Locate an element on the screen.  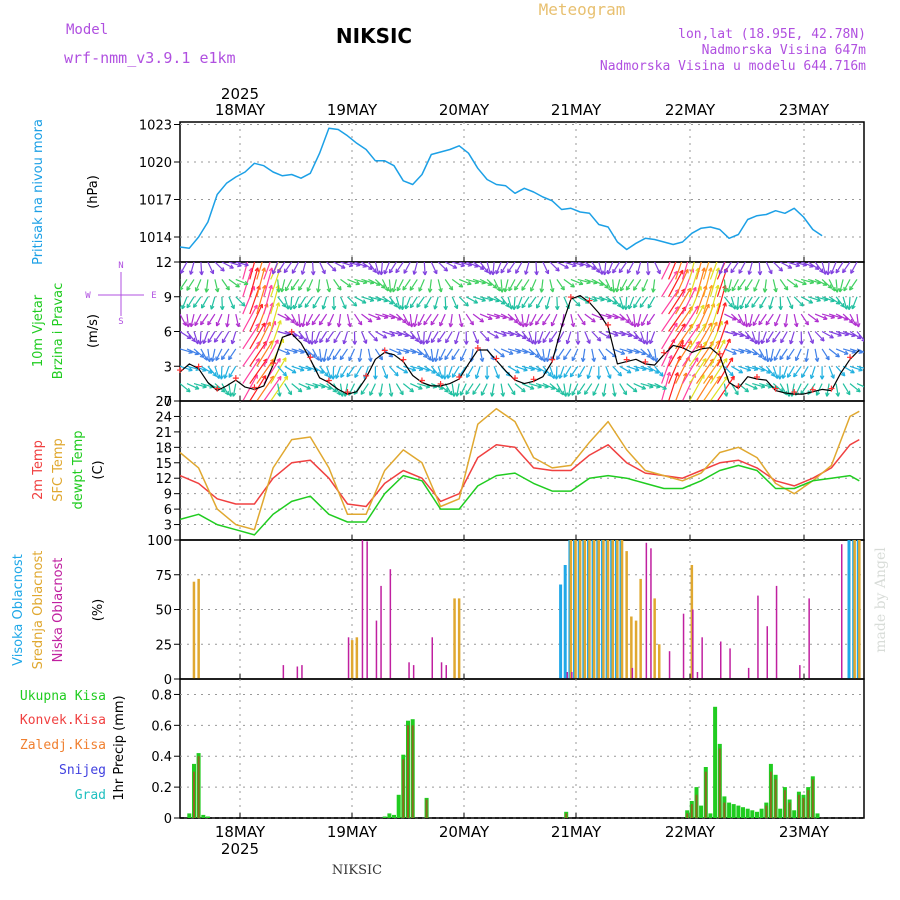
cloud-bar-low is located at coordinates (390, 624).